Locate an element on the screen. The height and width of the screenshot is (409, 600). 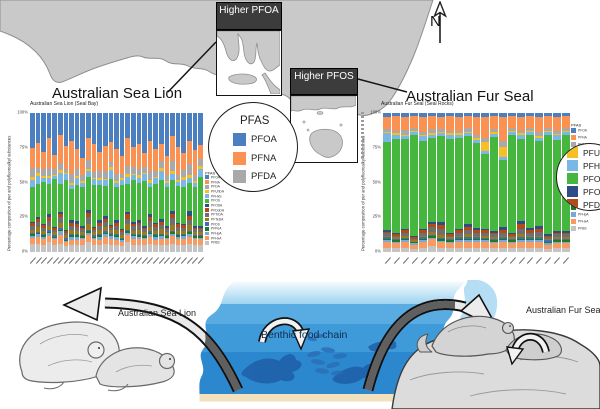
y-tick-label: 100% is located at coordinates (22, 112).